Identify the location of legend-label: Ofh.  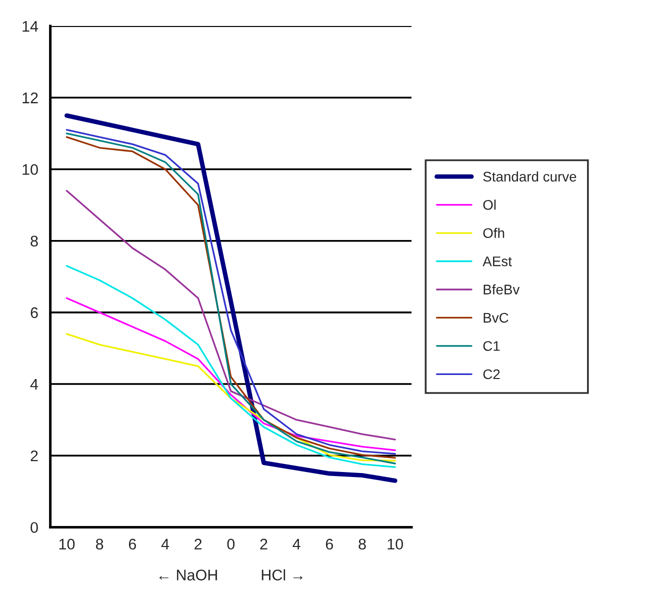
(493, 233).